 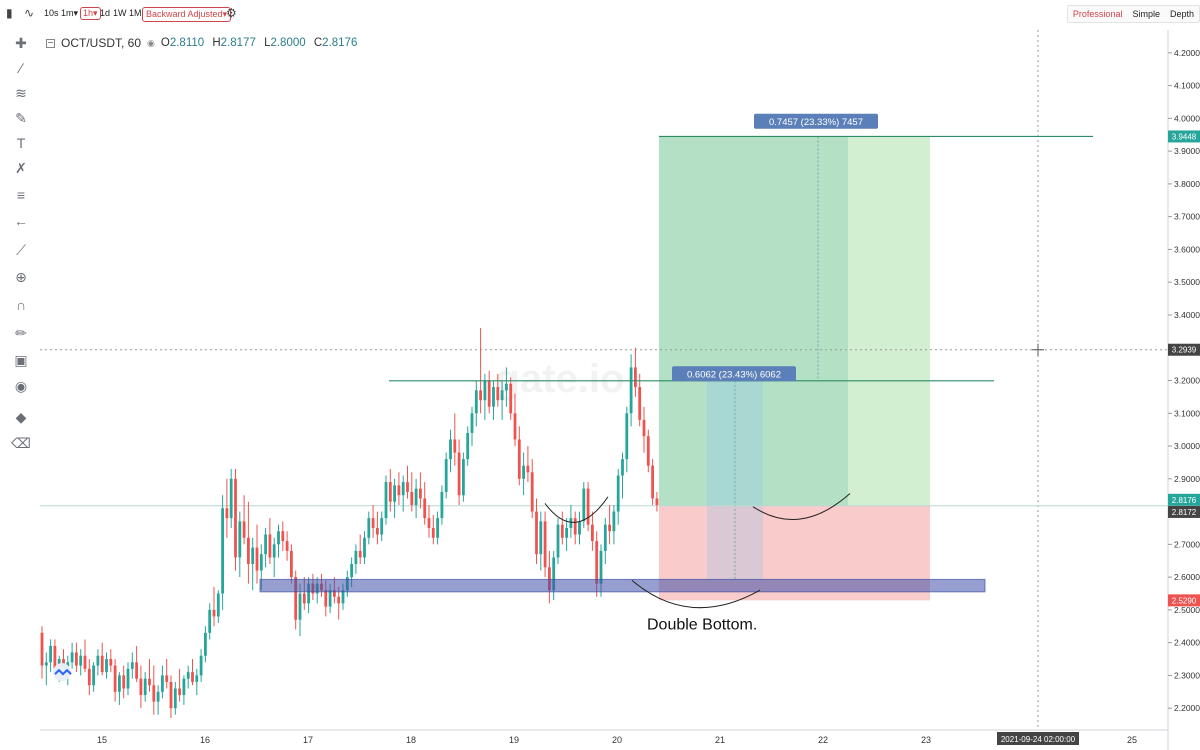 I want to click on zoom-in-icon: ⊕, so click(x=21, y=276).